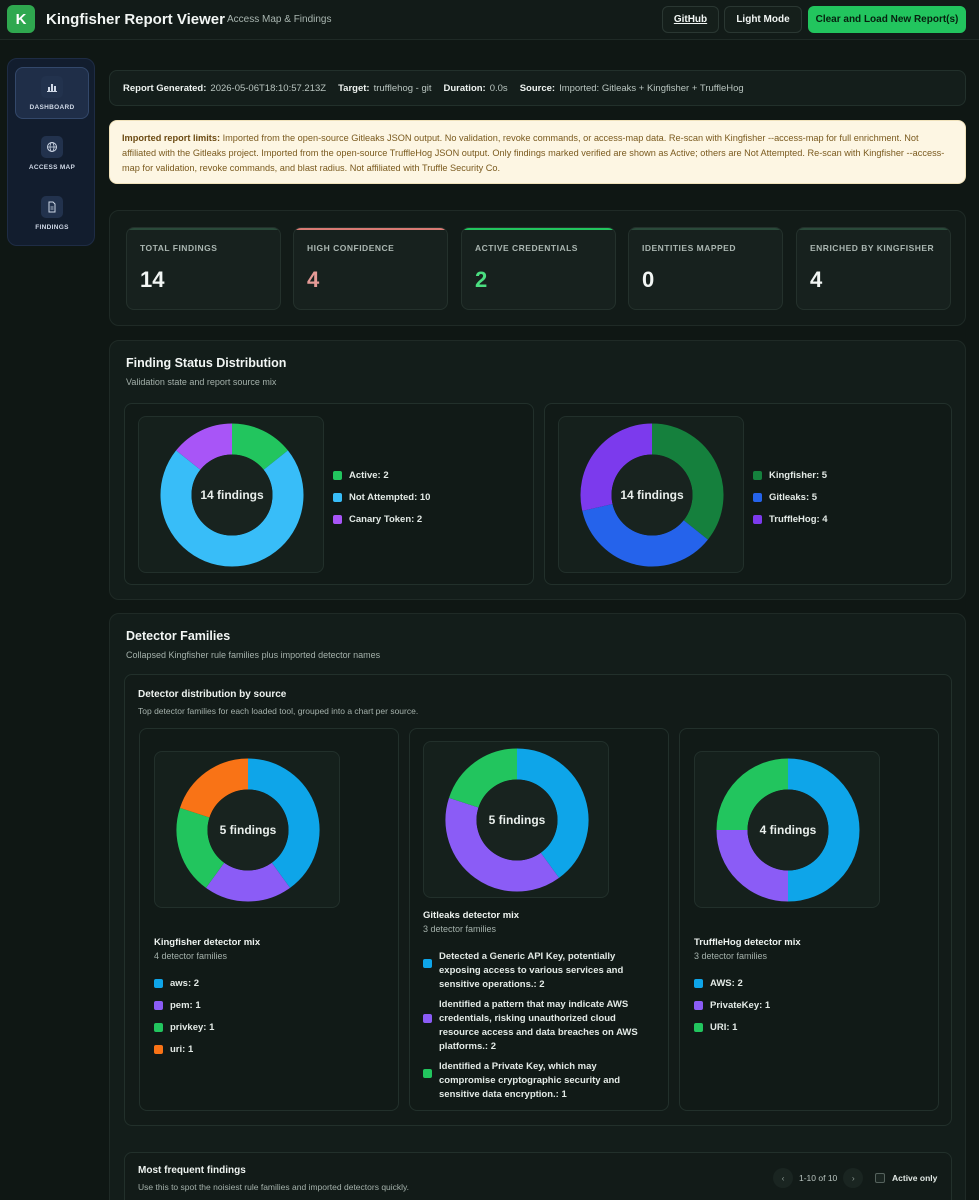 The width and height of the screenshot is (979, 1200). Describe the element at coordinates (52, 86) in the screenshot. I see `bar-chart-icon` at that location.